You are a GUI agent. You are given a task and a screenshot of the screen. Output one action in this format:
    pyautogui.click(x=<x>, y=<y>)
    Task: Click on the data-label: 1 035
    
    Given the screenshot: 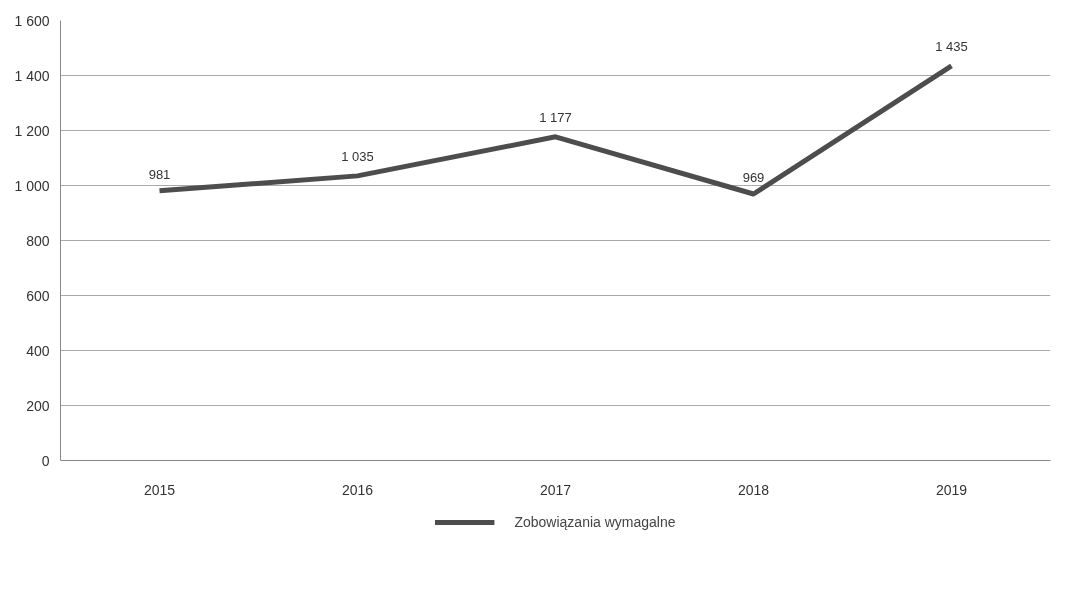 What is the action you would take?
    pyautogui.click(x=357, y=156)
    